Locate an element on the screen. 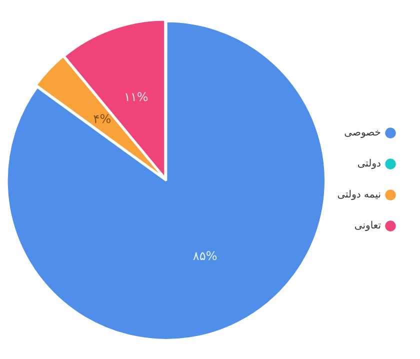  legend-label: تعاونی is located at coordinates (368, 226).